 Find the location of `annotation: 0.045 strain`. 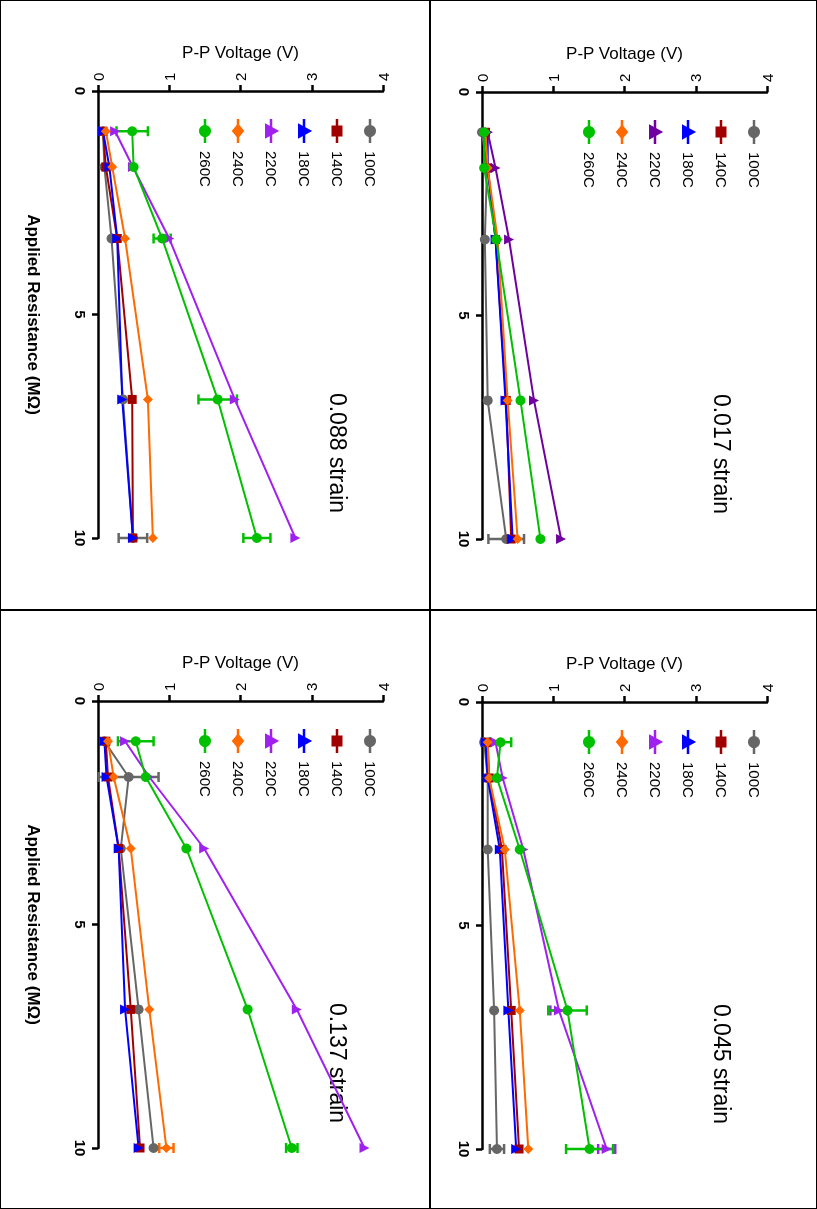

annotation: 0.045 strain is located at coordinates (722, 1064).